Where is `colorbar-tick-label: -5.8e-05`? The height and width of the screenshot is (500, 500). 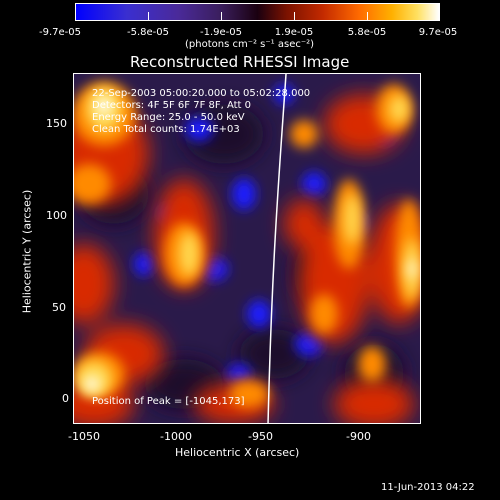
colorbar-tick-label: -5.8e-05 is located at coordinates (148, 32).